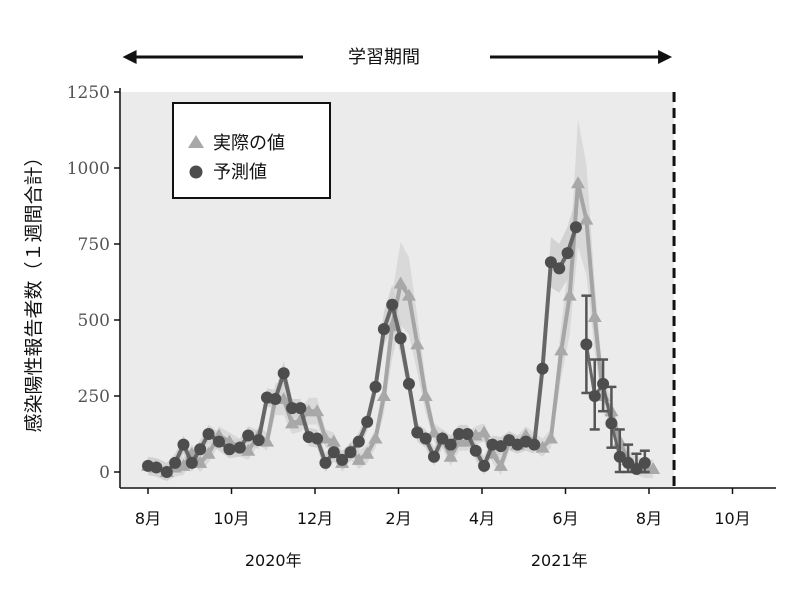  I want to click on legend-triangle-marker, so click(196, 141).